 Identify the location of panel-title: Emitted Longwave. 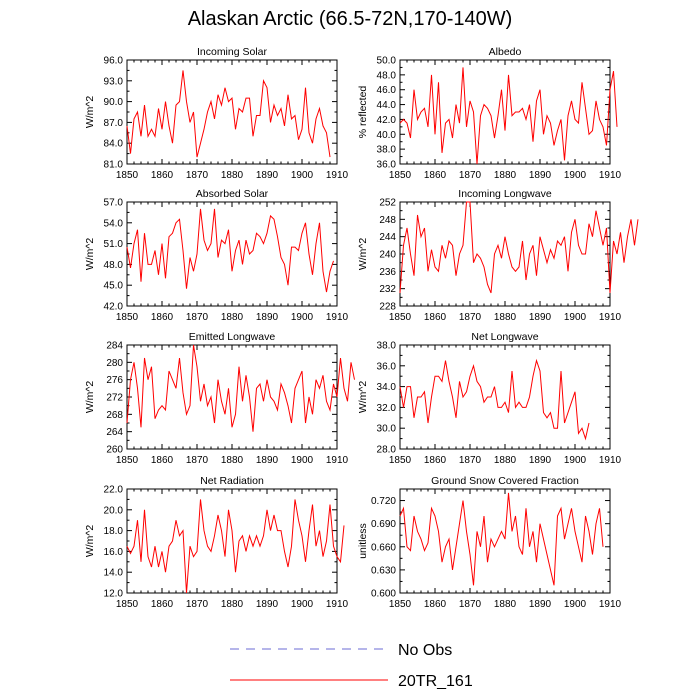
(232, 337).